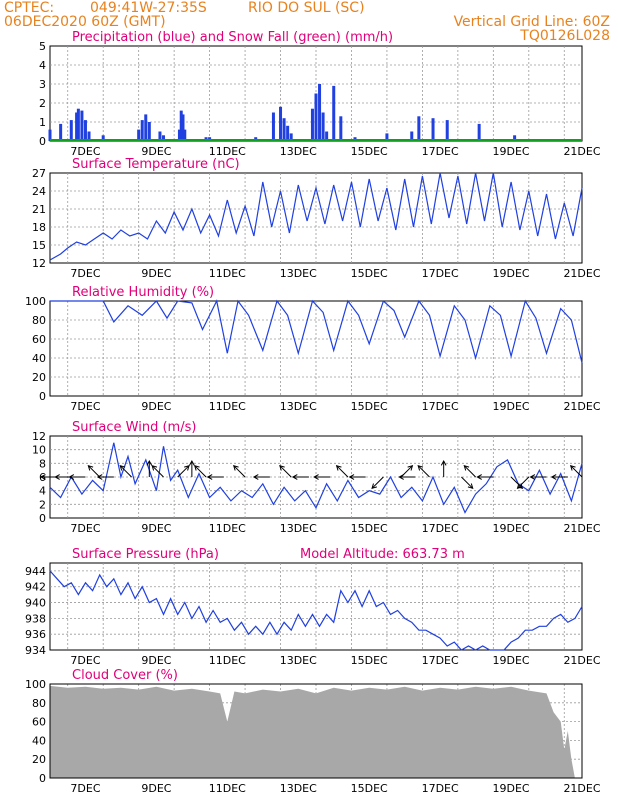  What do you see at coordinates (440, 273) in the screenshot?
I see `panel-1-x-tick-label: 17DEC` at bounding box center [440, 273].